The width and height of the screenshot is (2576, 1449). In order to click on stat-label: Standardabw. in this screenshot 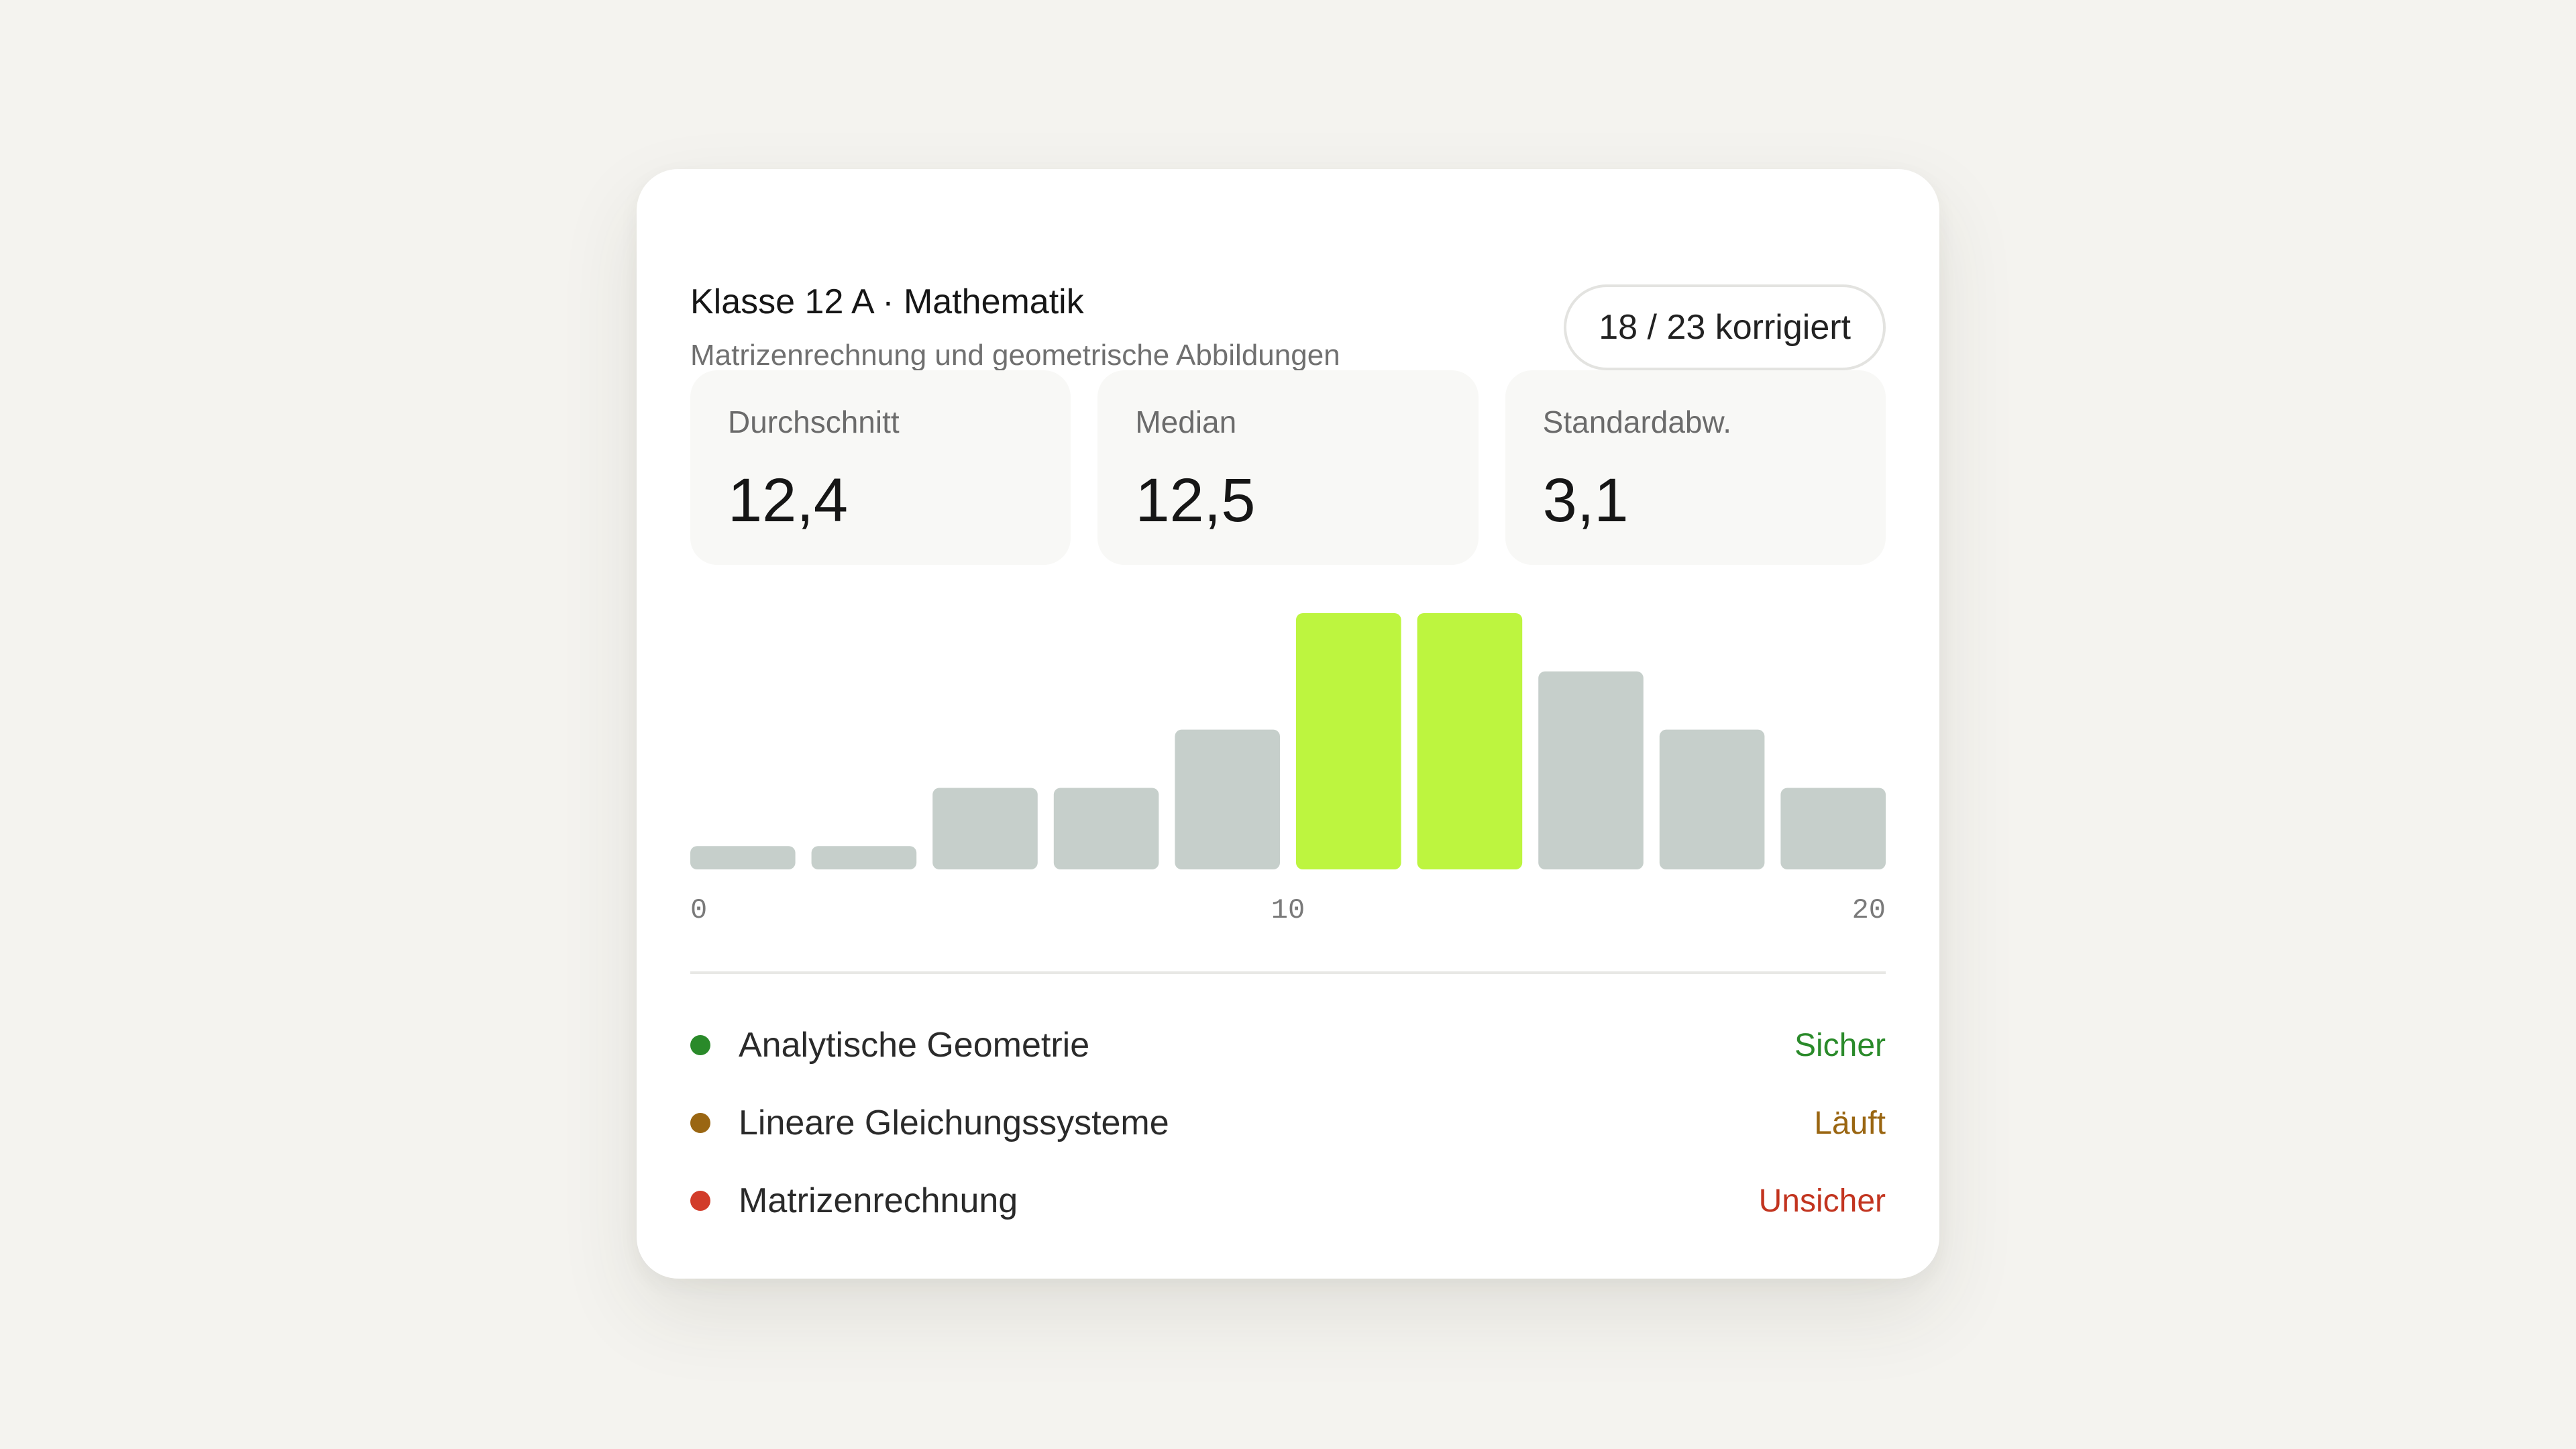, I will do `click(1636, 422)`.